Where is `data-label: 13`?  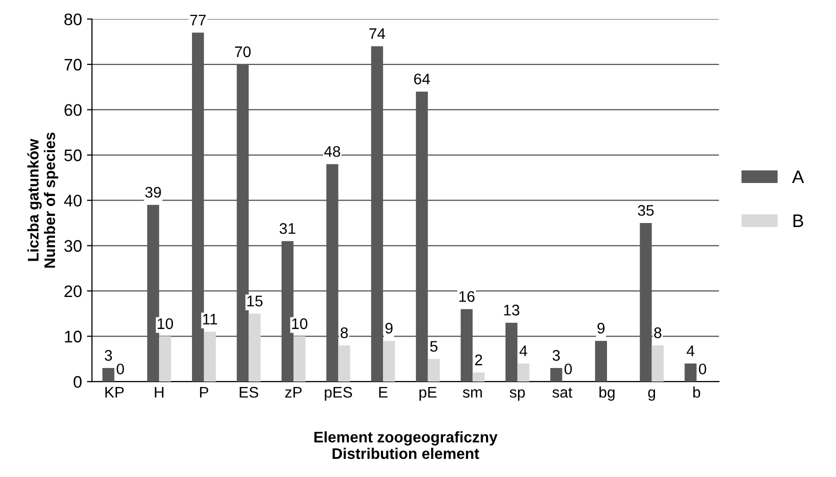 data-label: 13 is located at coordinates (512, 310).